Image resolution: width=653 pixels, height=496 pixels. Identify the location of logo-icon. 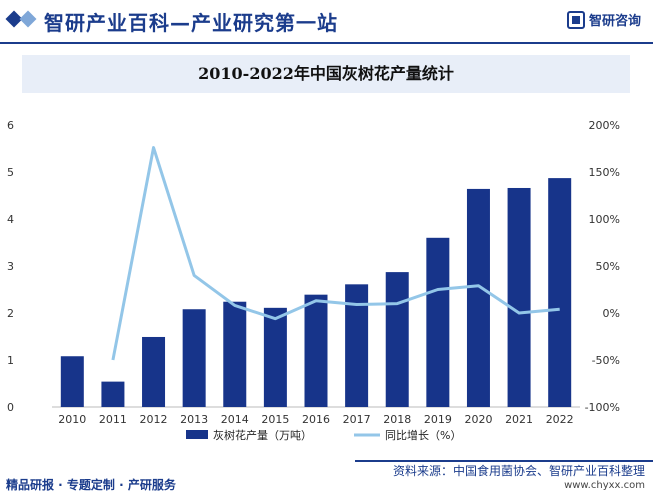
(575, 19).